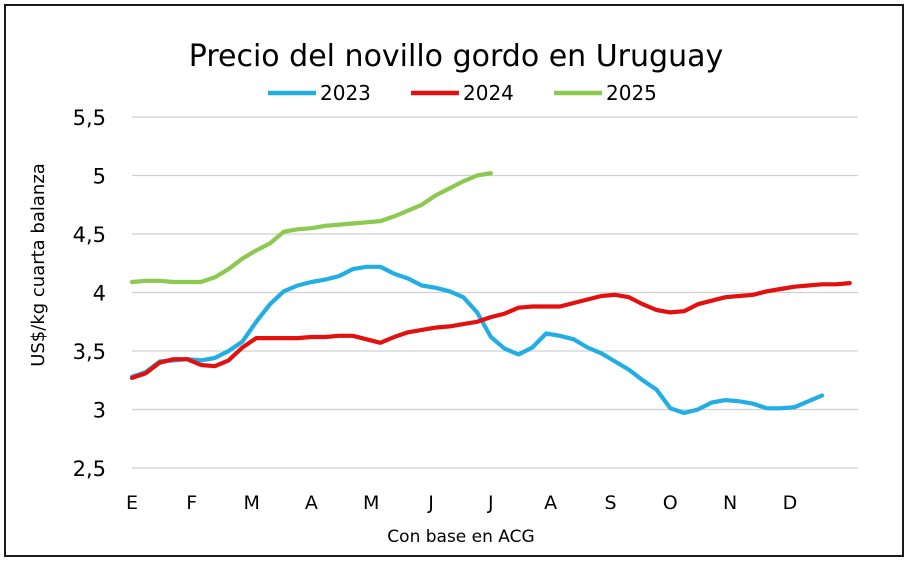 This screenshot has height=565, width=912. I want to click on chart-title: Precio del novillo gordo en Uruguay, so click(456, 56).